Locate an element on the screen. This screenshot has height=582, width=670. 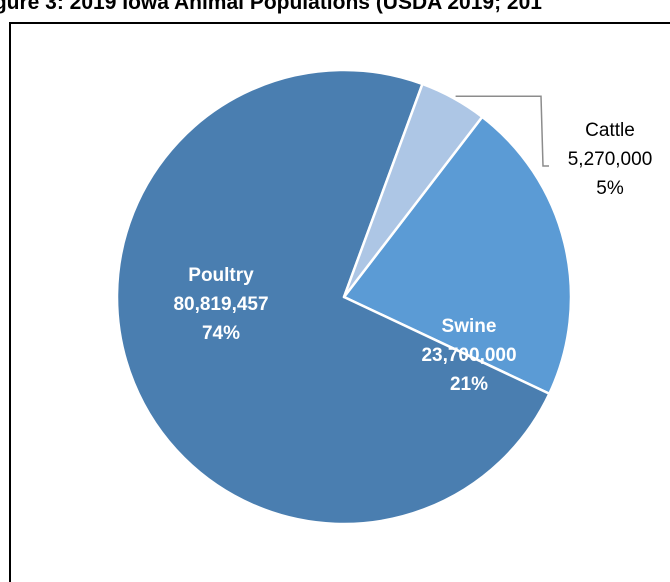
slice-label-cattle-value: 5,270,000 is located at coordinates (610, 159).